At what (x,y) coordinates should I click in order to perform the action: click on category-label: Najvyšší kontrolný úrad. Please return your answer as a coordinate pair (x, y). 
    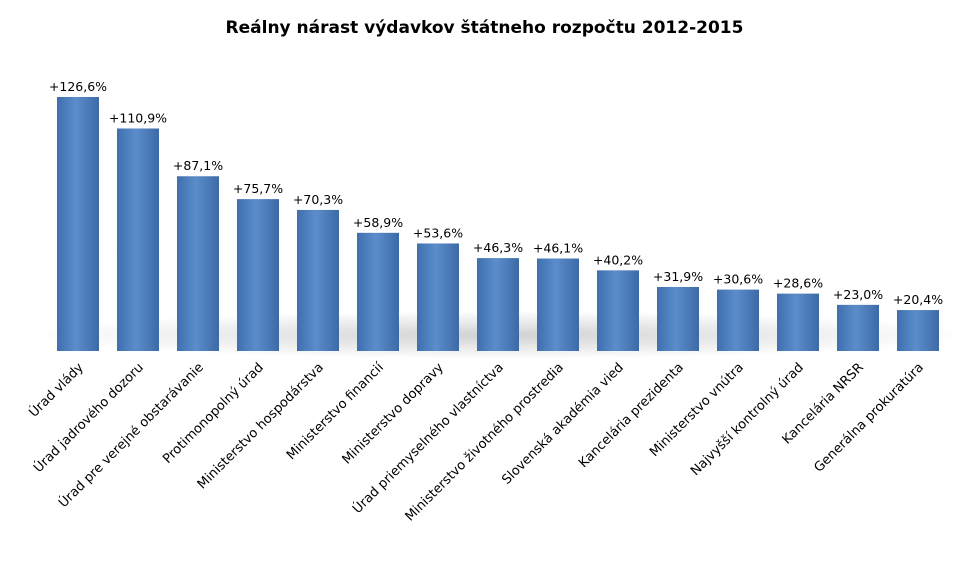
    Looking at the image, I should click on (747, 419).